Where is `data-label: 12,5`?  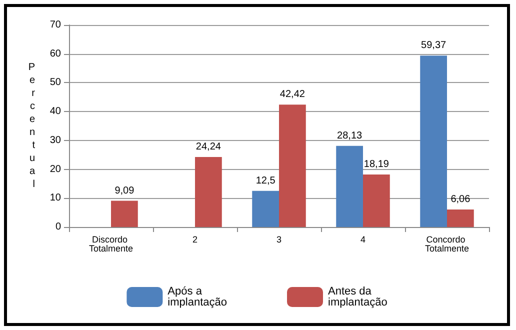
data-label: 12,5 is located at coordinates (266, 180).